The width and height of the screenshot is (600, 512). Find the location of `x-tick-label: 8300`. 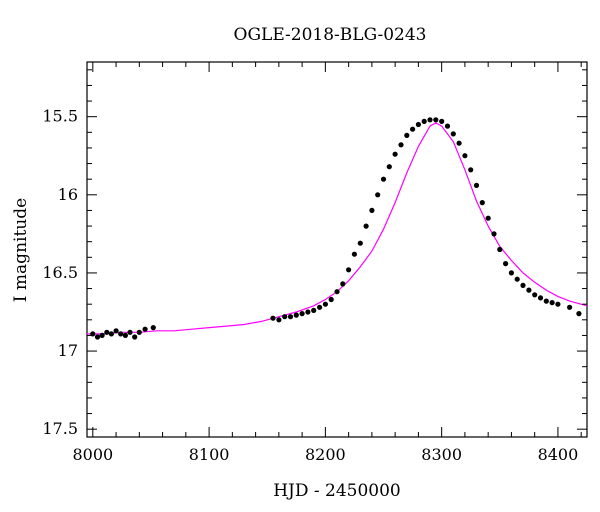

x-tick-label: 8300 is located at coordinates (441, 454).